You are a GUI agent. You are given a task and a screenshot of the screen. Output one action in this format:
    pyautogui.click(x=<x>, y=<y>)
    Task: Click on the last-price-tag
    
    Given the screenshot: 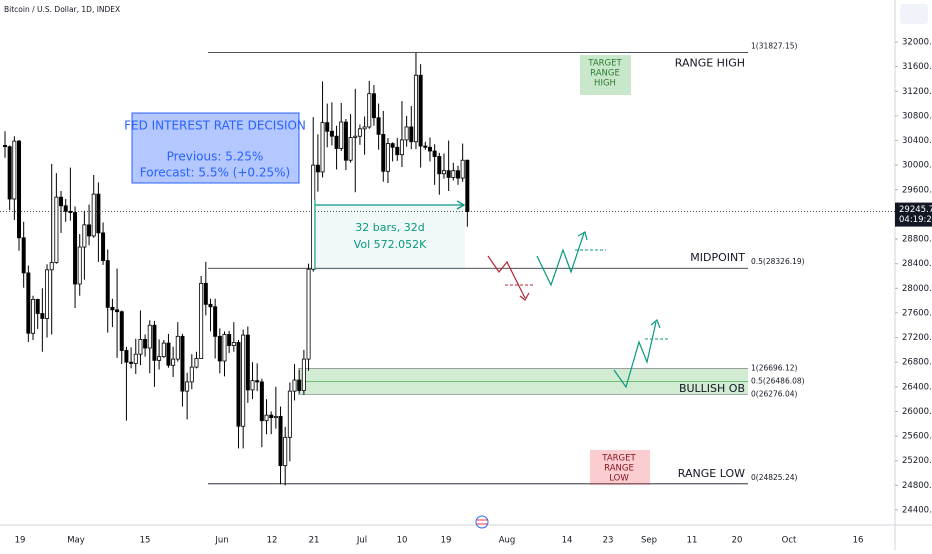 What is the action you would take?
    pyautogui.click(x=913, y=214)
    